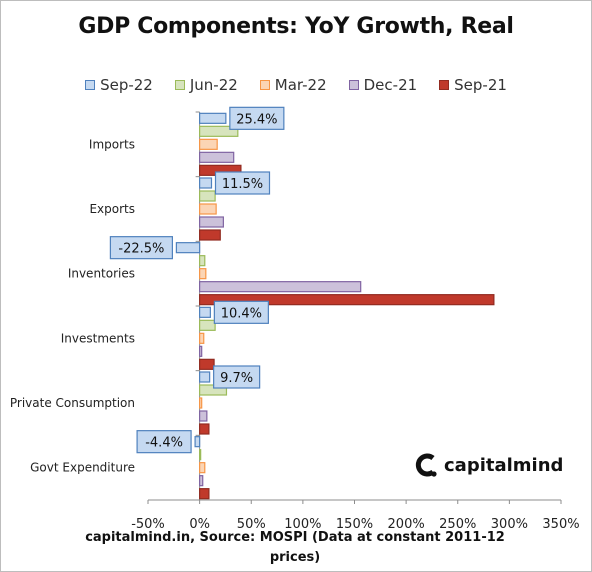 The image size is (592, 572). What do you see at coordinates (504, 465) in the screenshot?
I see `brand-name: capitalmind` at bounding box center [504, 465].